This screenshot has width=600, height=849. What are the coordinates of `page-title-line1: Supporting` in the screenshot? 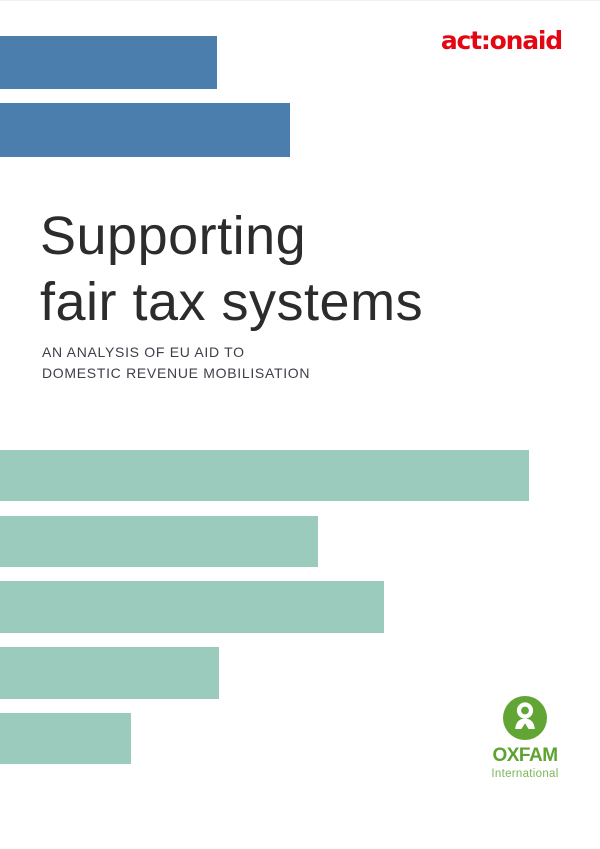 It's located at (173, 236).